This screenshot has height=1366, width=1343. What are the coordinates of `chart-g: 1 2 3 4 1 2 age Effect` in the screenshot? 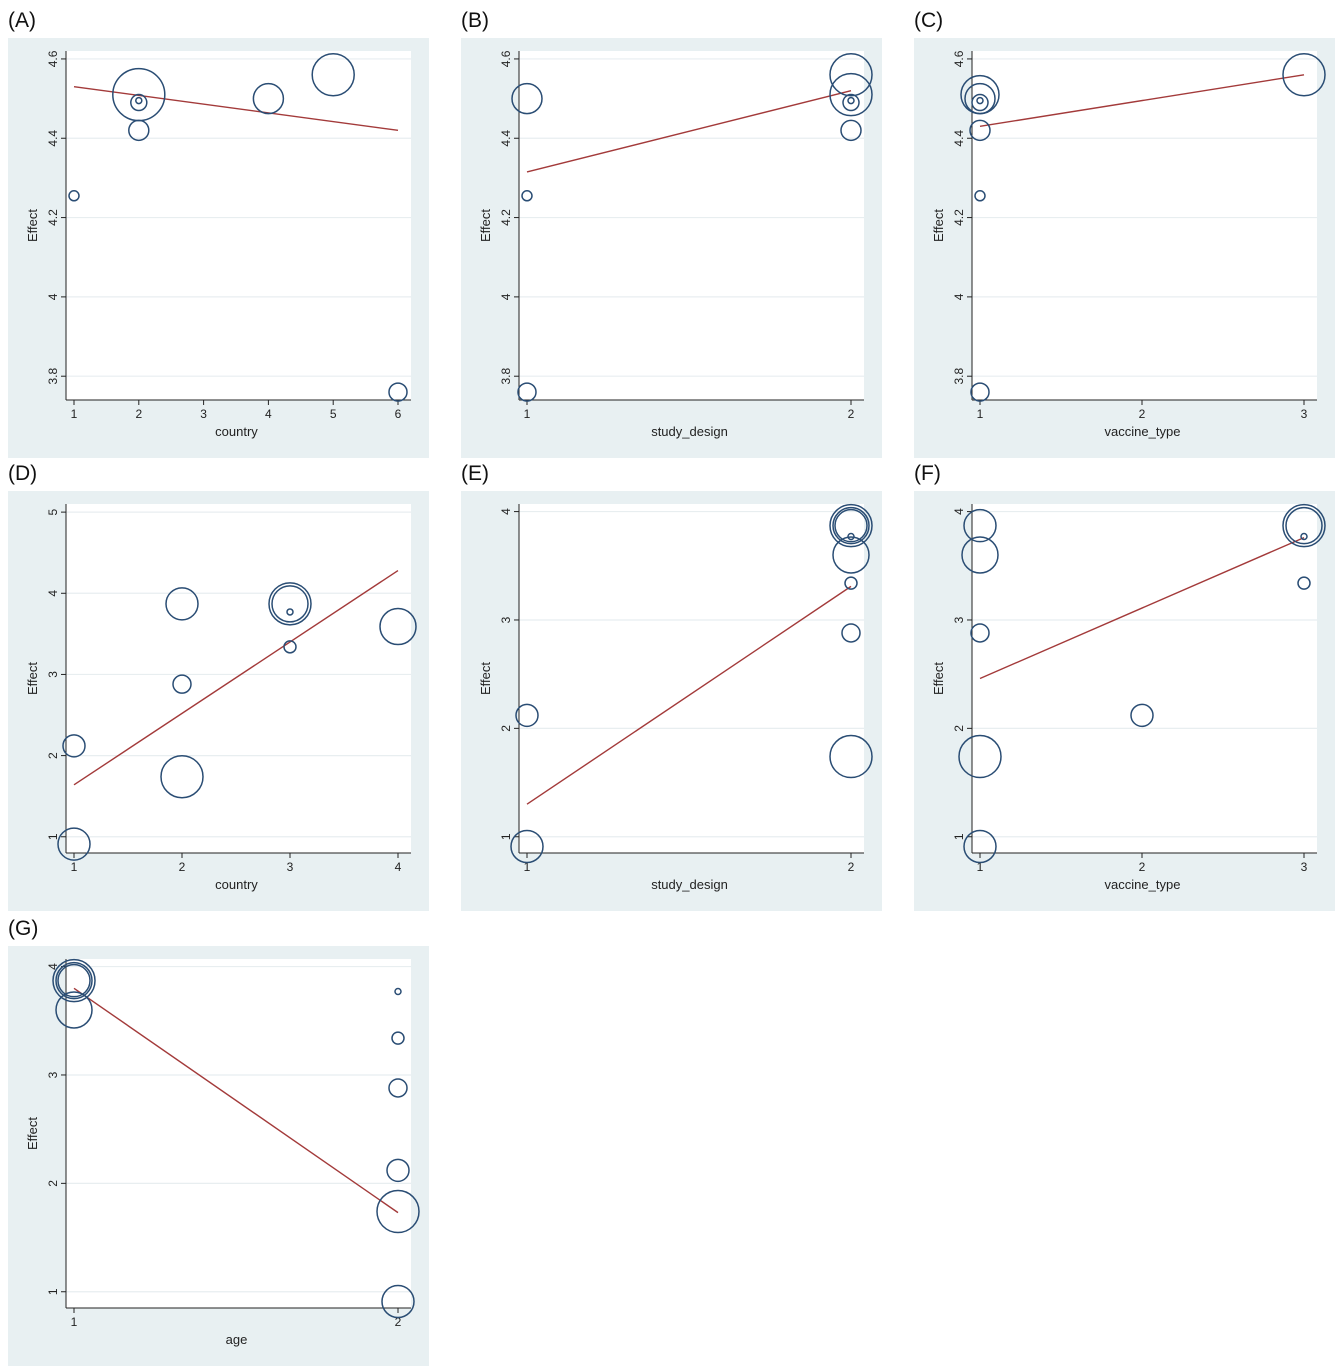 It's located at (222, 1152).